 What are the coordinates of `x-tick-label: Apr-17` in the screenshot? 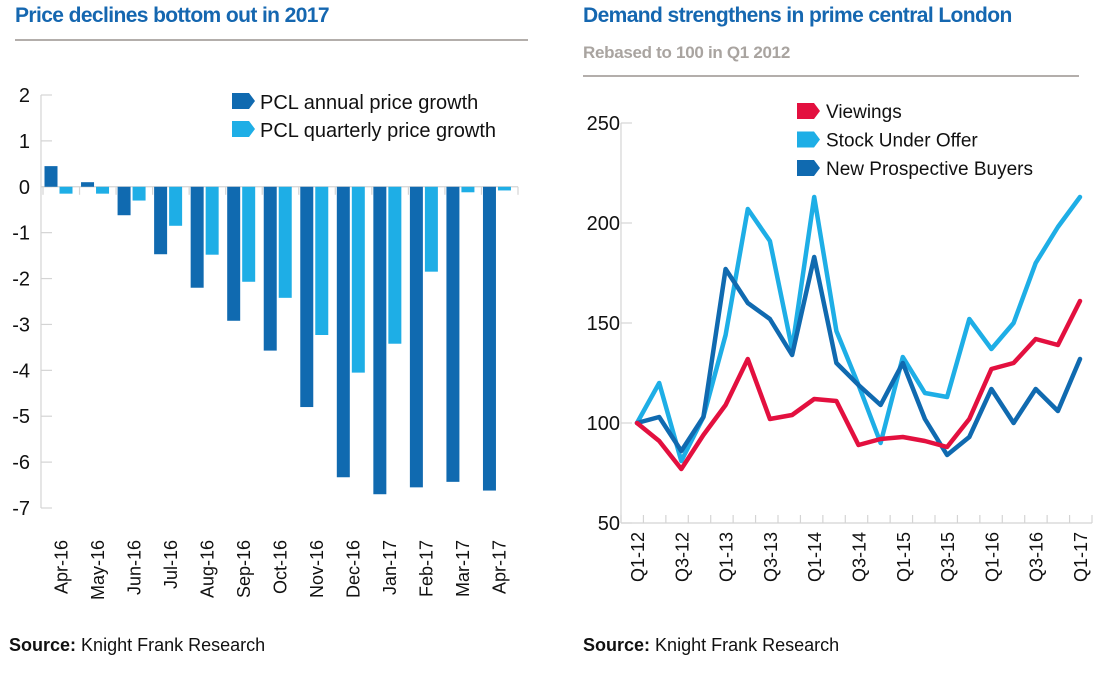 It's located at (500, 567).